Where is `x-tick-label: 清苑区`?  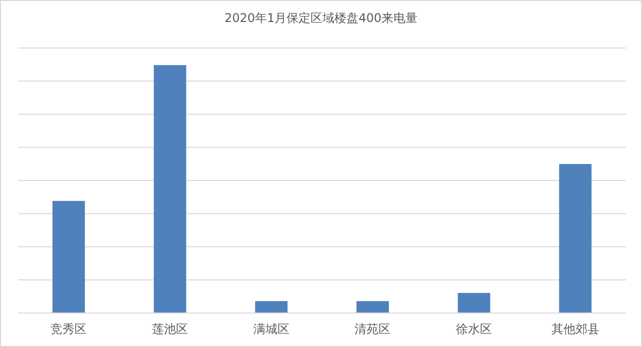
x-tick-label: 清苑区 is located at coordinates (372, 329).